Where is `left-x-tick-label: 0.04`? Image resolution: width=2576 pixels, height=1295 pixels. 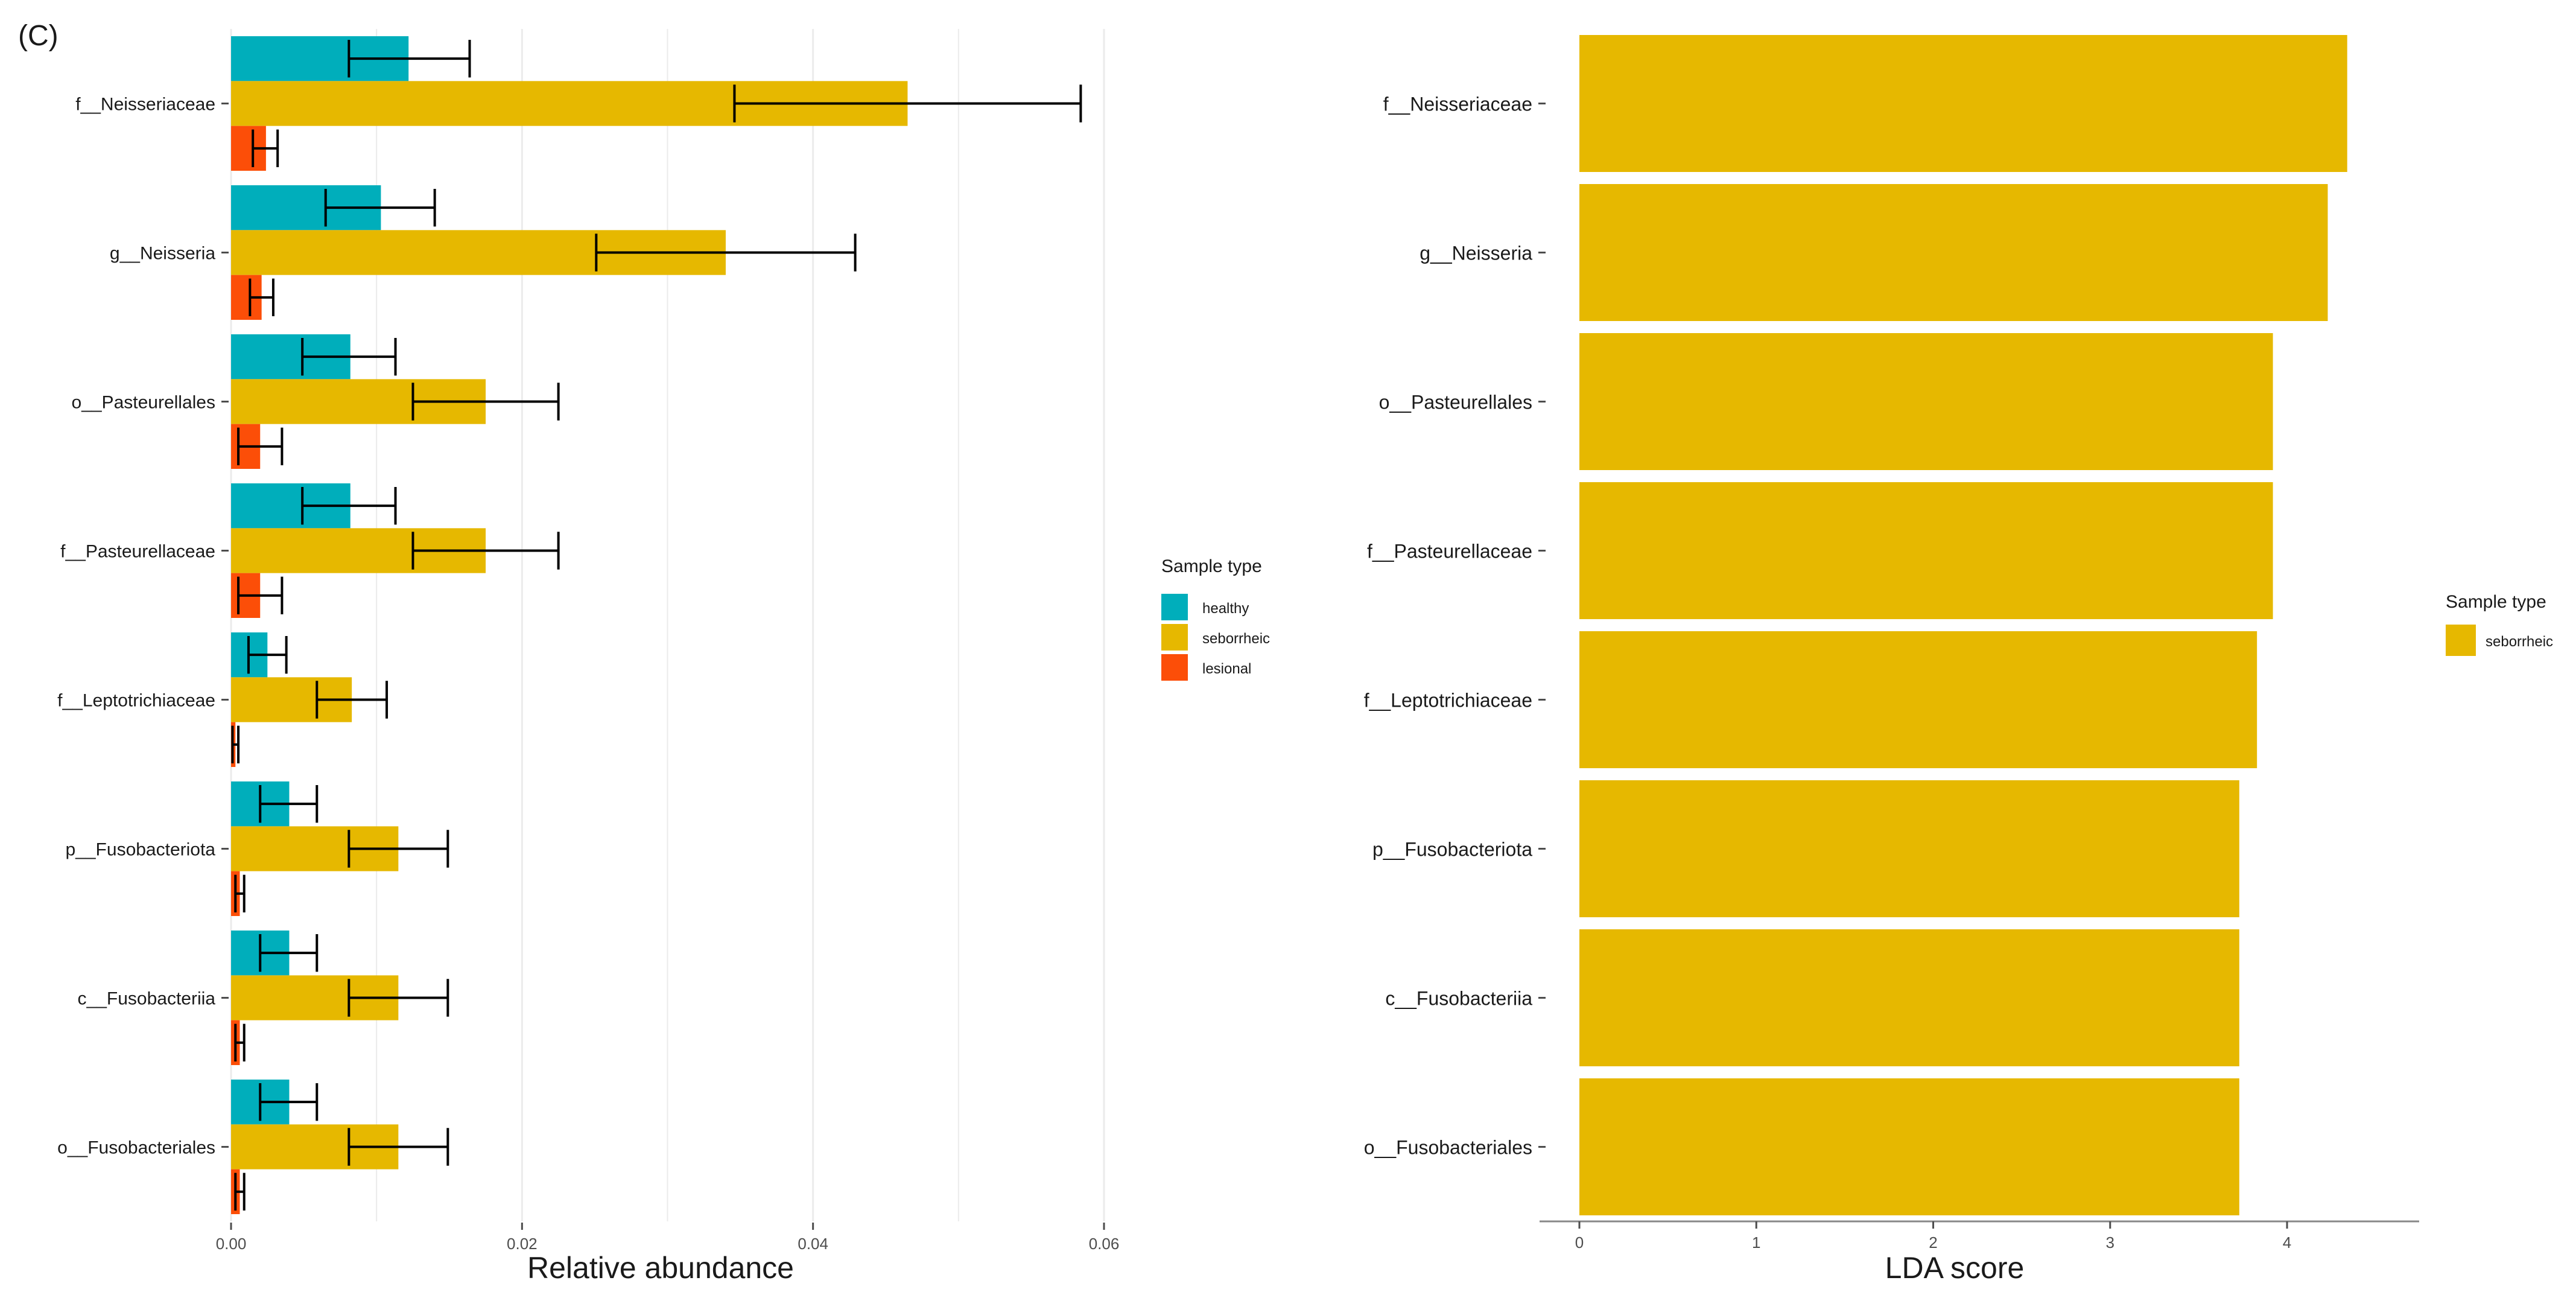 left-x-tick-label: 0.04 is located at coordinates (813, 1244).